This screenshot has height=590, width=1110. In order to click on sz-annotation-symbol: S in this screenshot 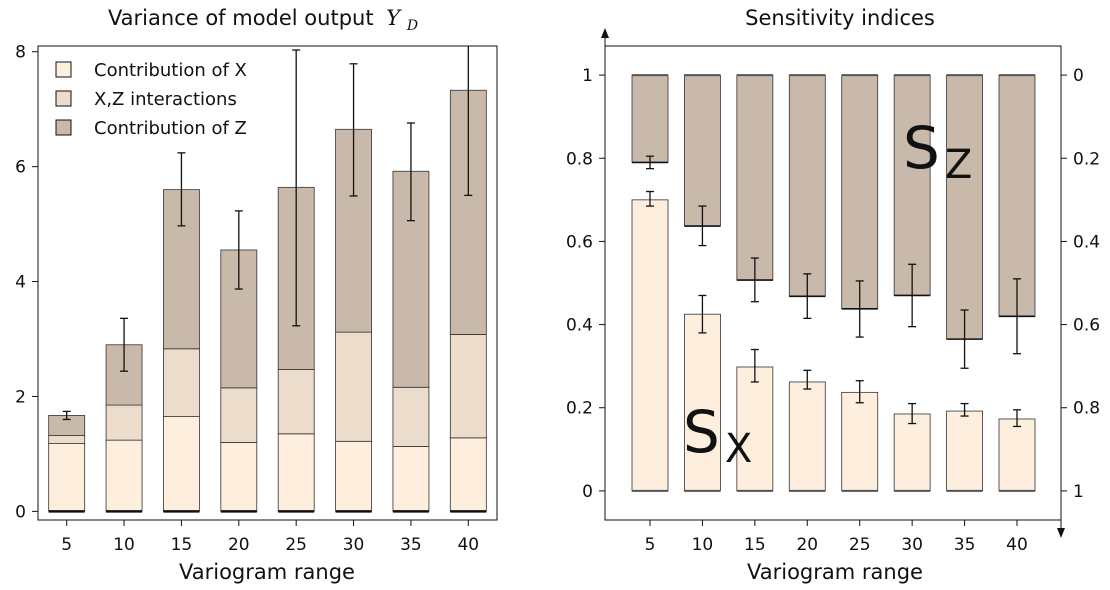, I will do `click(921, 148)`.